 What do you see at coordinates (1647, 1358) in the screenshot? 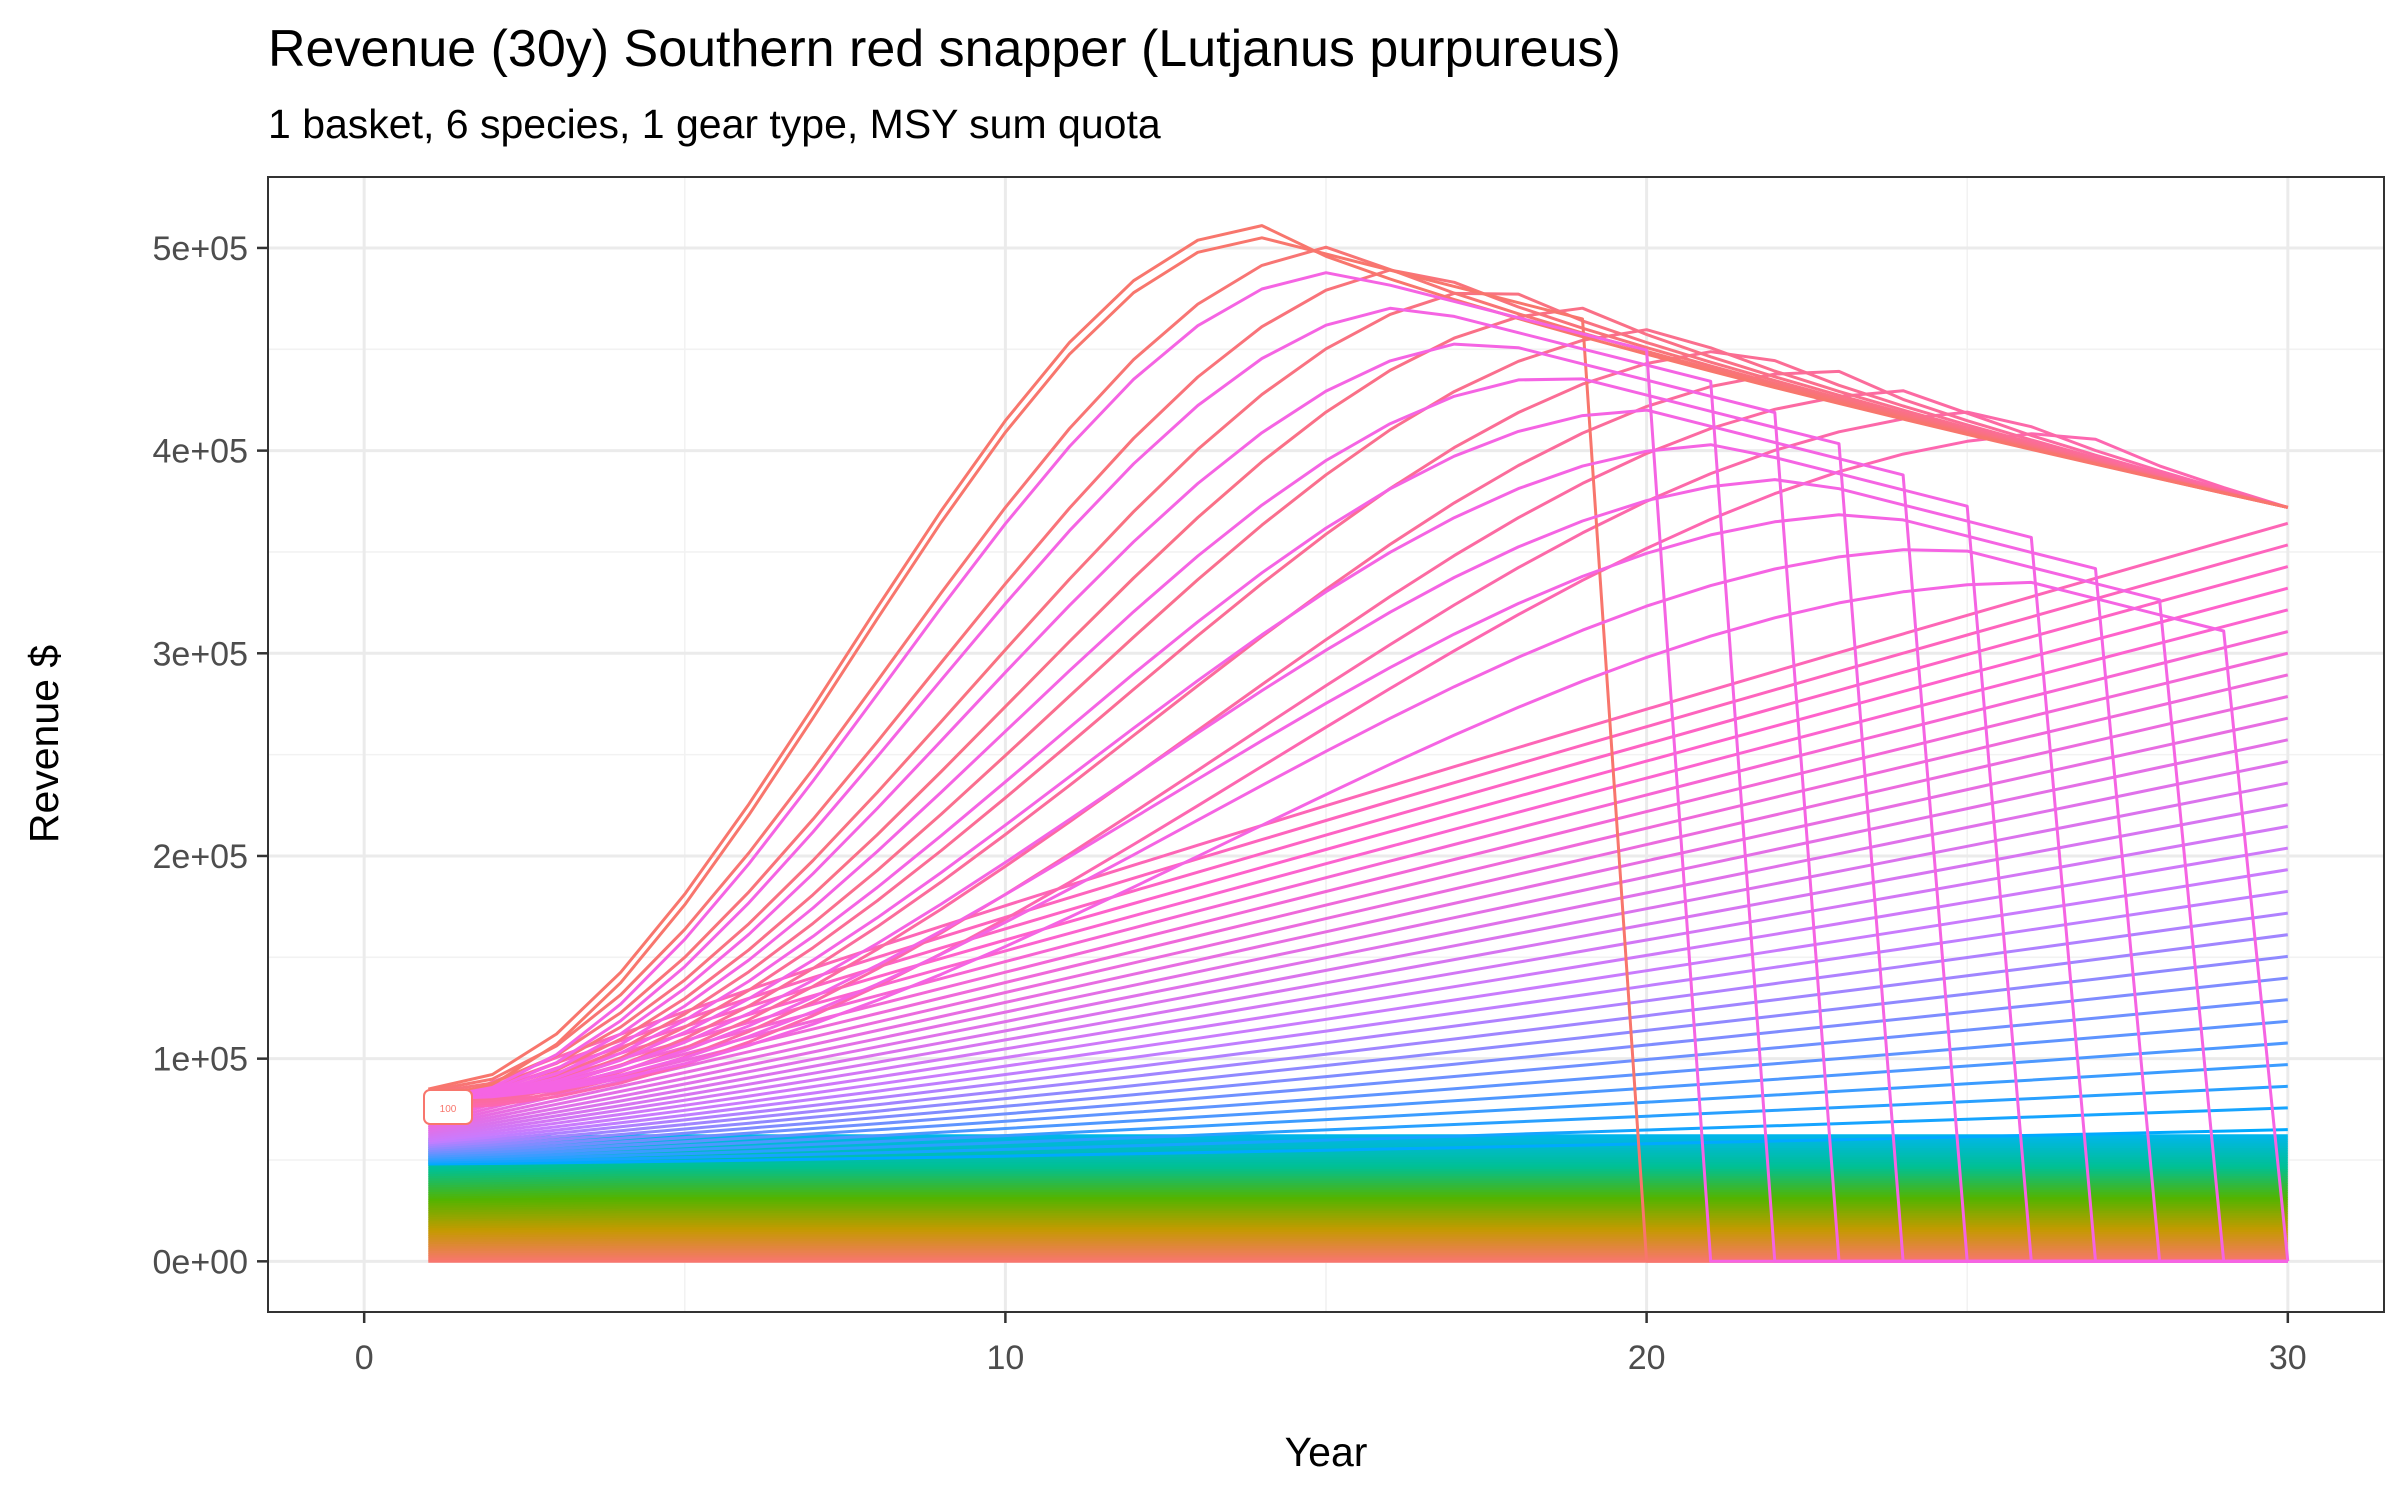
I see `x-tick-label: 20` at bounding box center [1647, 1358].